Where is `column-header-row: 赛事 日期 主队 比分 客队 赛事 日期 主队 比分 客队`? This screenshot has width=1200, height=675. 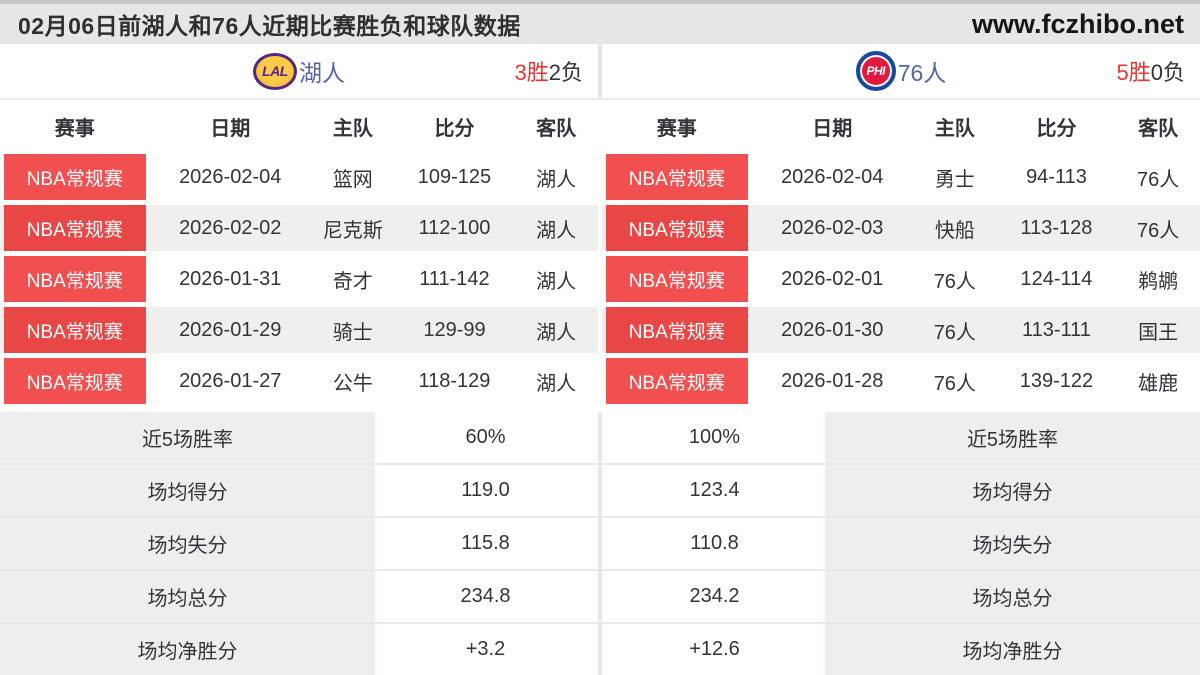
column-header-row: 赛事 日期 主队 比分 客队 赛事 日期 主队 比分 客队 is located at coordinates (600, 126).